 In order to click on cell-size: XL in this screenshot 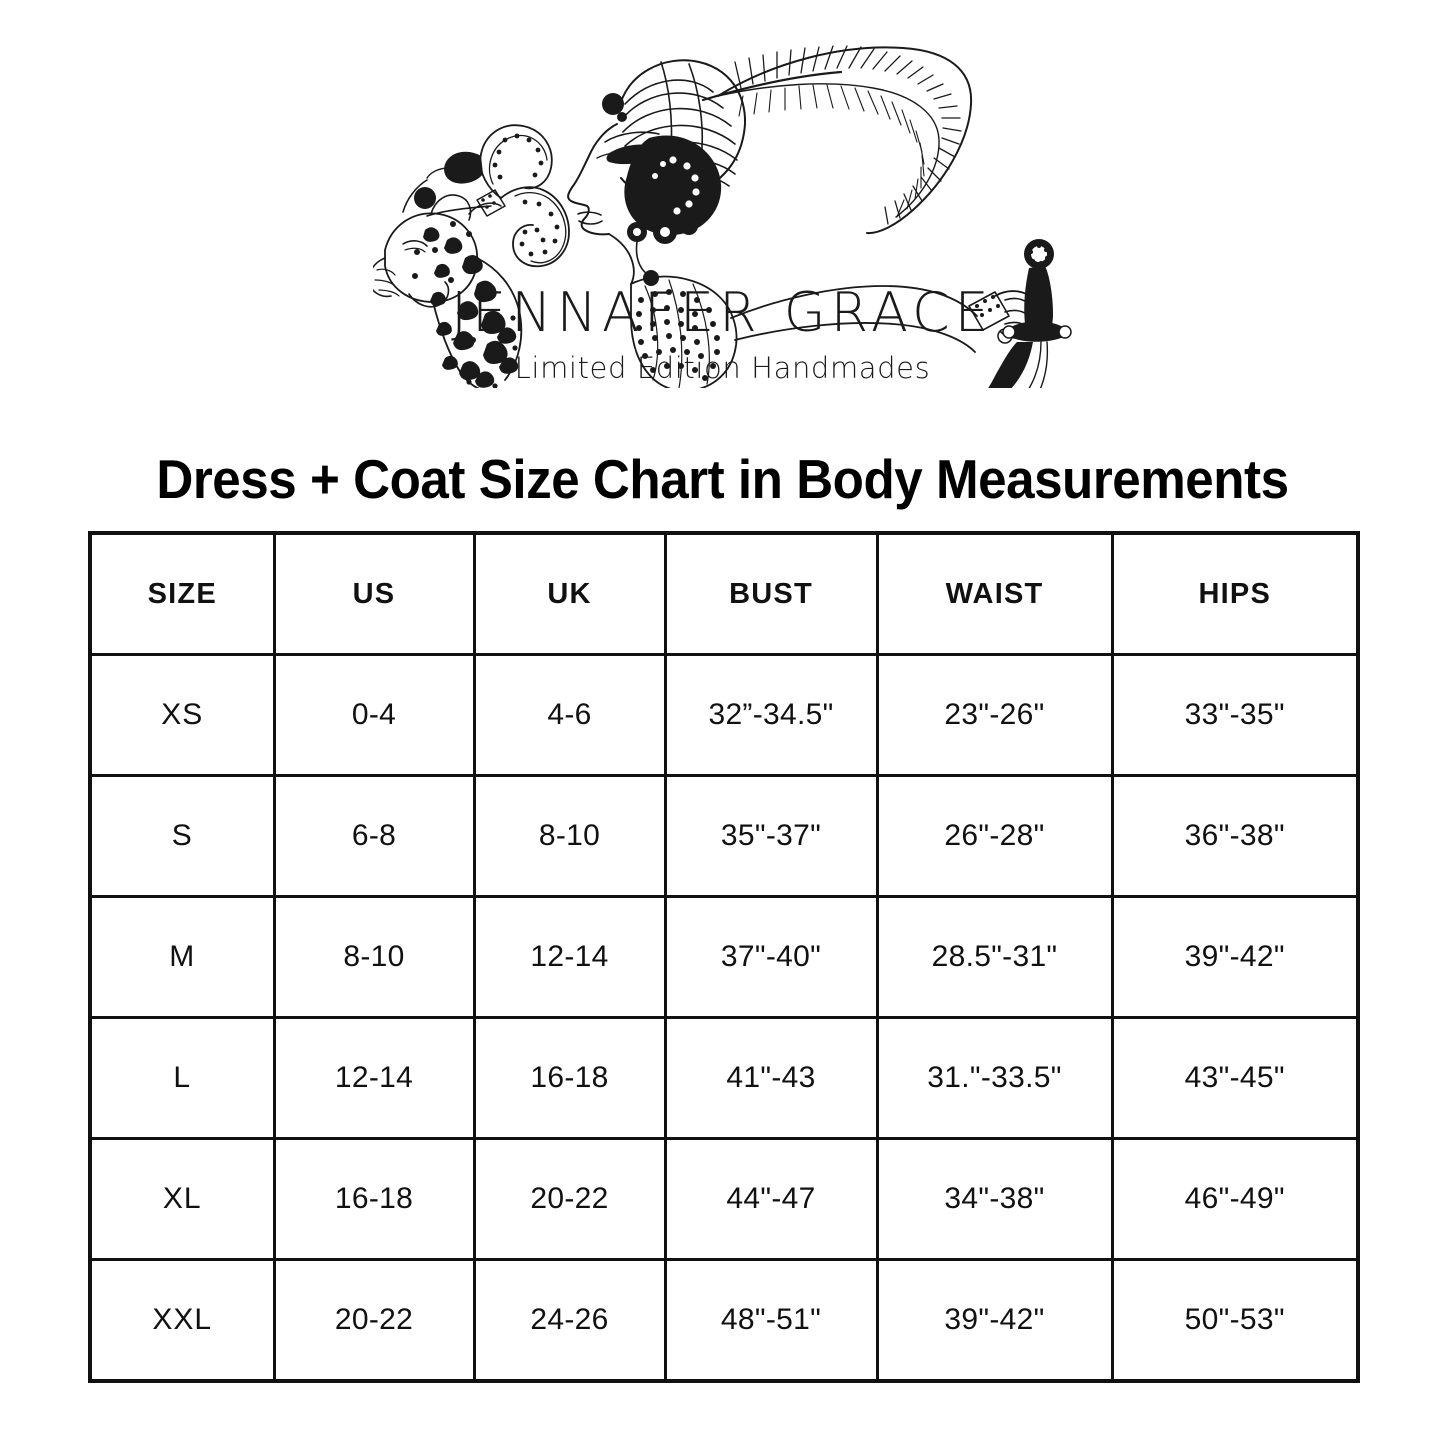, I will do `click(182, 1199)`.